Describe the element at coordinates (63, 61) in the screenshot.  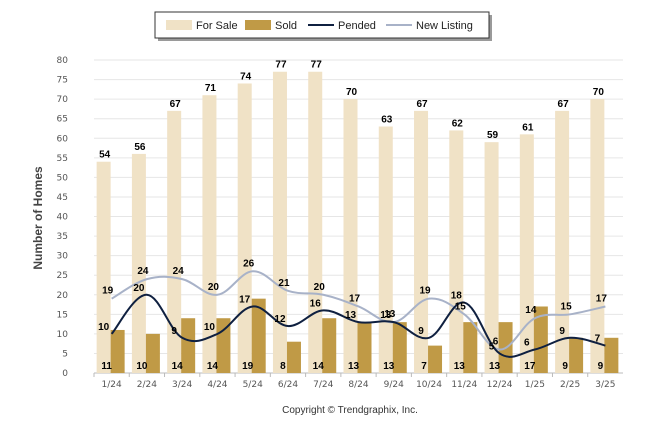
I see `y-tick-label: 80` at that location.